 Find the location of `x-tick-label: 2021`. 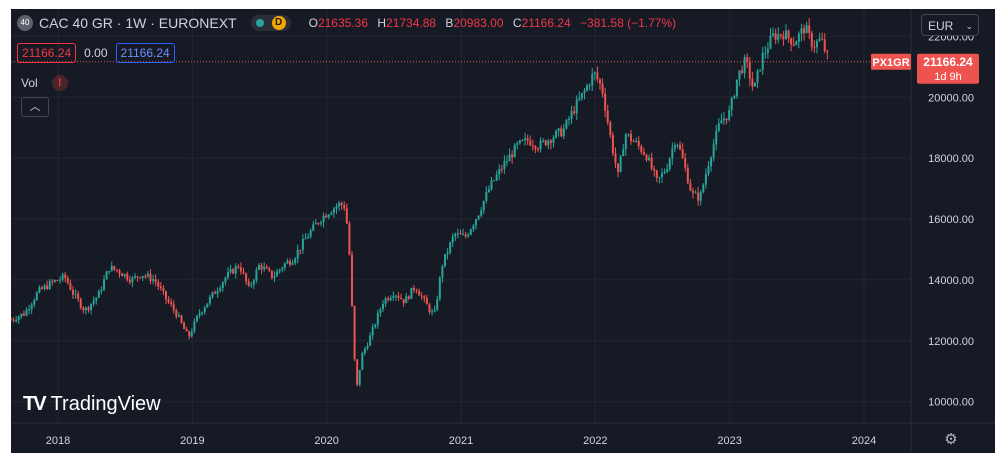

x-tick-label: 2021 is located at coordinates (461, 441).